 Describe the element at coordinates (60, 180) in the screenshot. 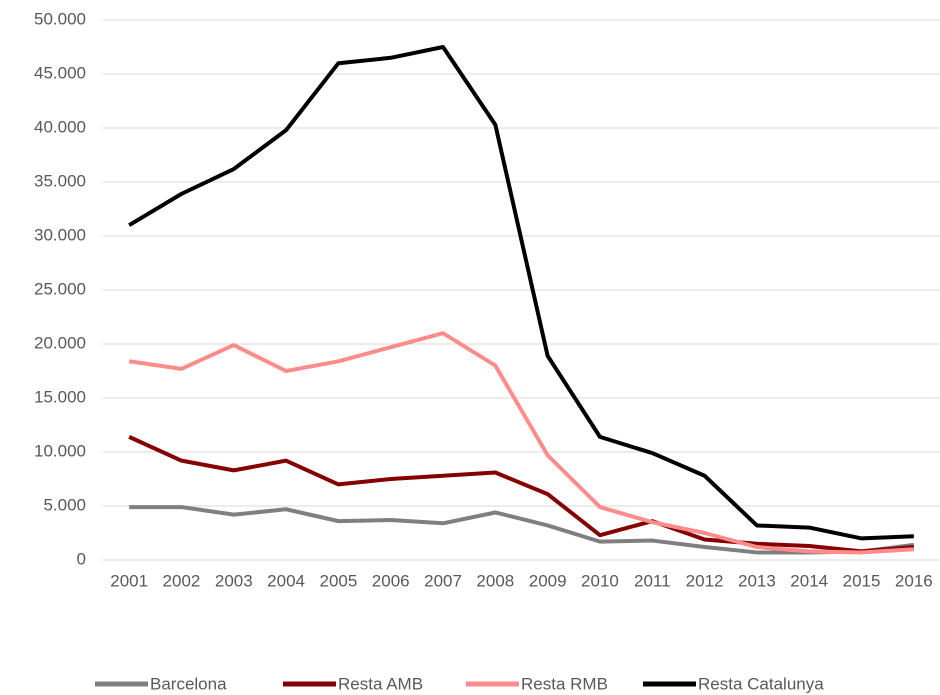

I see `y-tick-label: 35.000` at that location.